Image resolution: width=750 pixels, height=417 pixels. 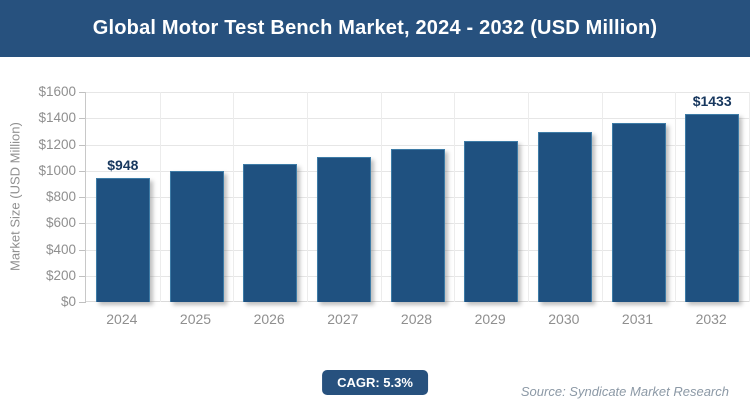 What do you see at coordinates (343, 229) in the screenshot?
I see `bar-2027` at bounding box center [343, 229].